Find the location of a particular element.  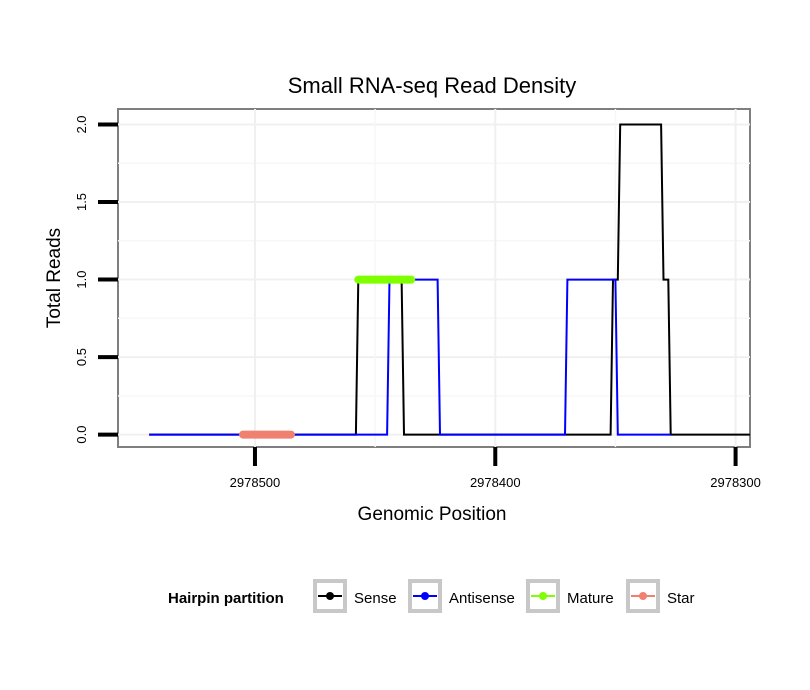

x-tick-label: 2978500 is located at coordinates (255, 482).